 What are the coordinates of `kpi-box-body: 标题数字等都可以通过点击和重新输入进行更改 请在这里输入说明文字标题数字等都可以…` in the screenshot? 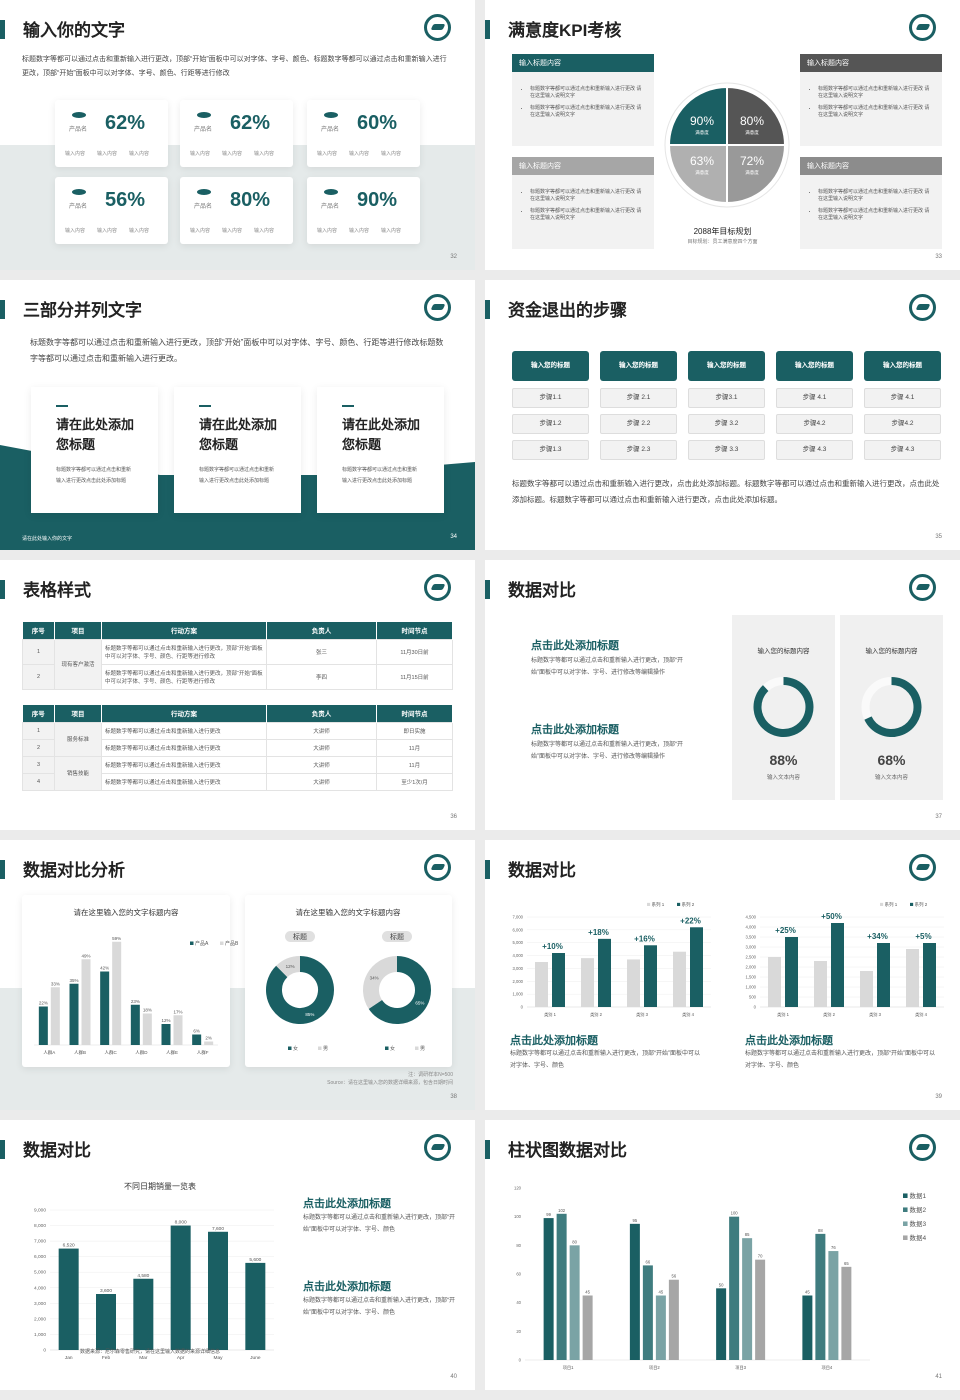 It's located at (871, 212).